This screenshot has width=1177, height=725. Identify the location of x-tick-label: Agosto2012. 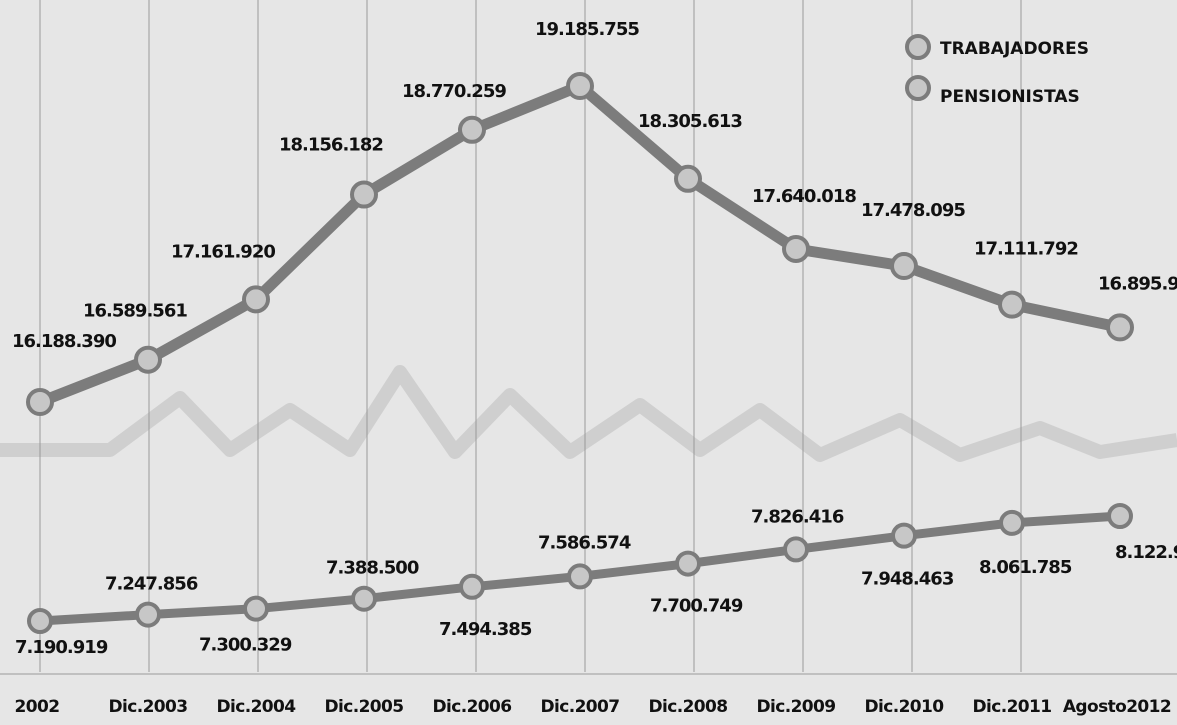
(1117, 707).